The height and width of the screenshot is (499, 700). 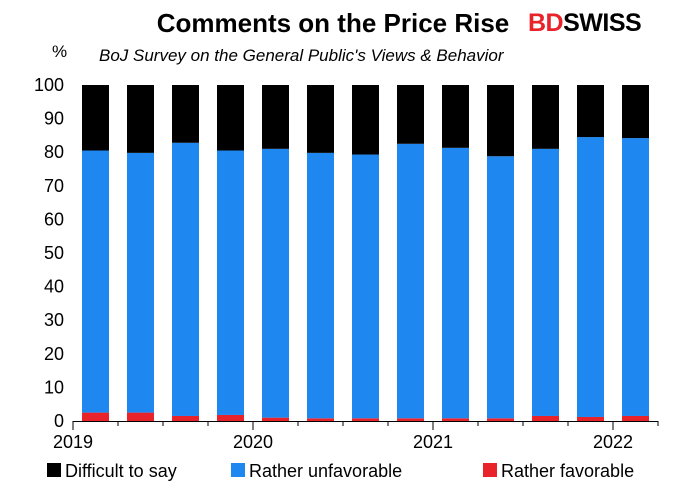 I want to click on legend-label-rather-favorable: Rather favorable, so click(x=567, y=471).